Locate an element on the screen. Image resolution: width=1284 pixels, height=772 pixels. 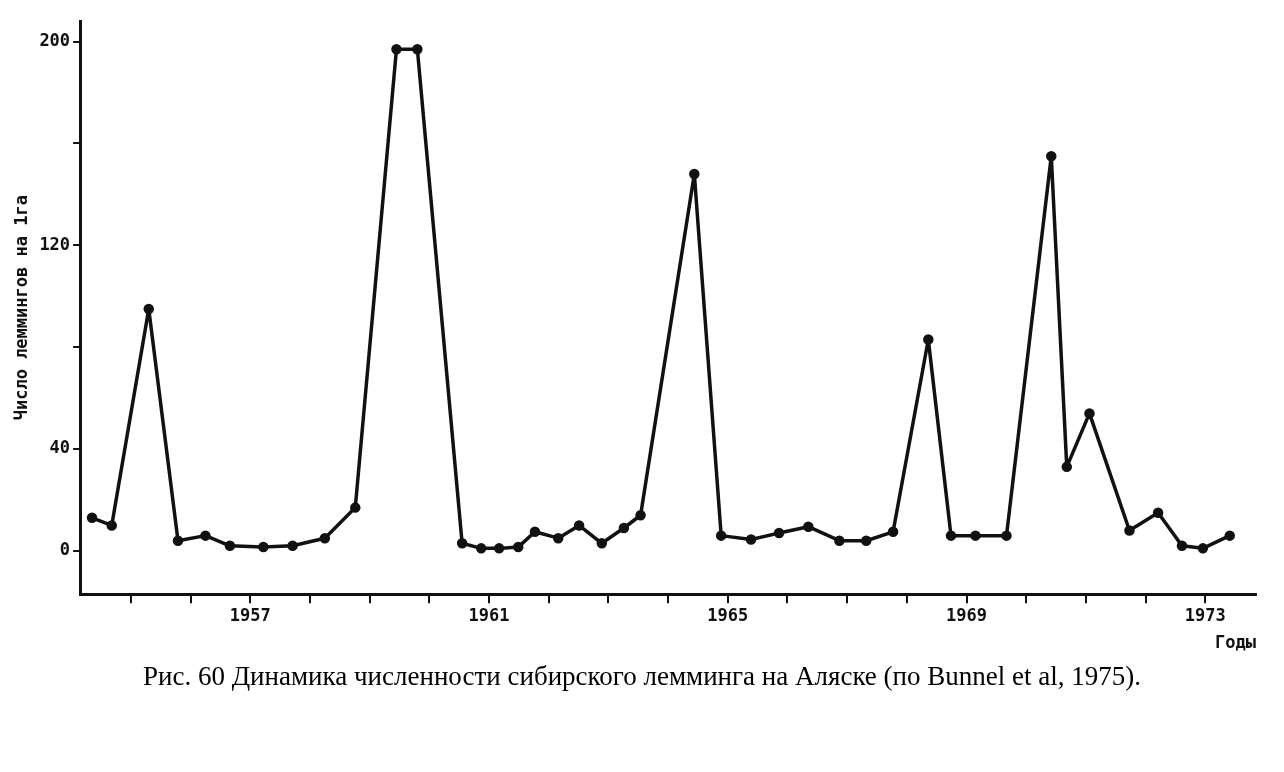
x-tick-label: 1973 is located at coordinates (1205, 614).